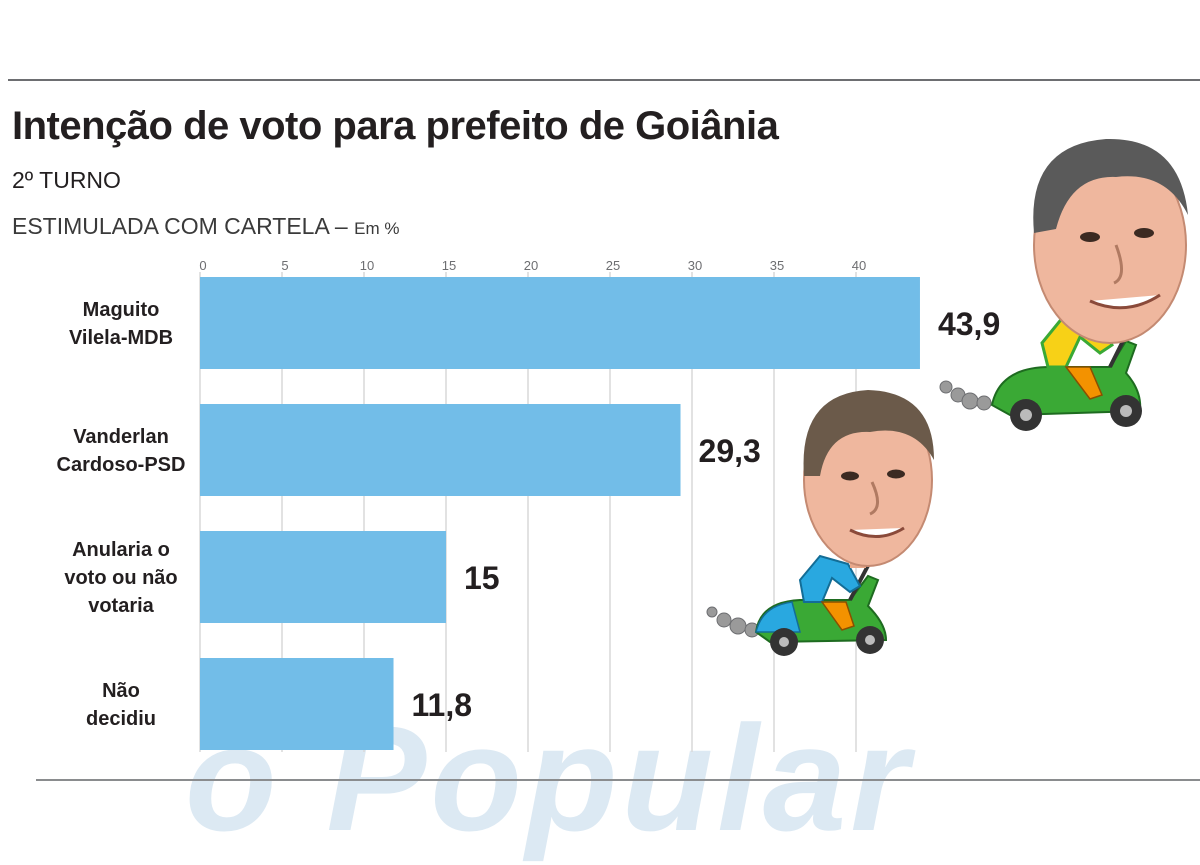 This screenshot has height=865, width=1200. Describe the element at coordinates (121, 465) in the screenshot. I see `category-label: Cardoso-PSD` at that location.